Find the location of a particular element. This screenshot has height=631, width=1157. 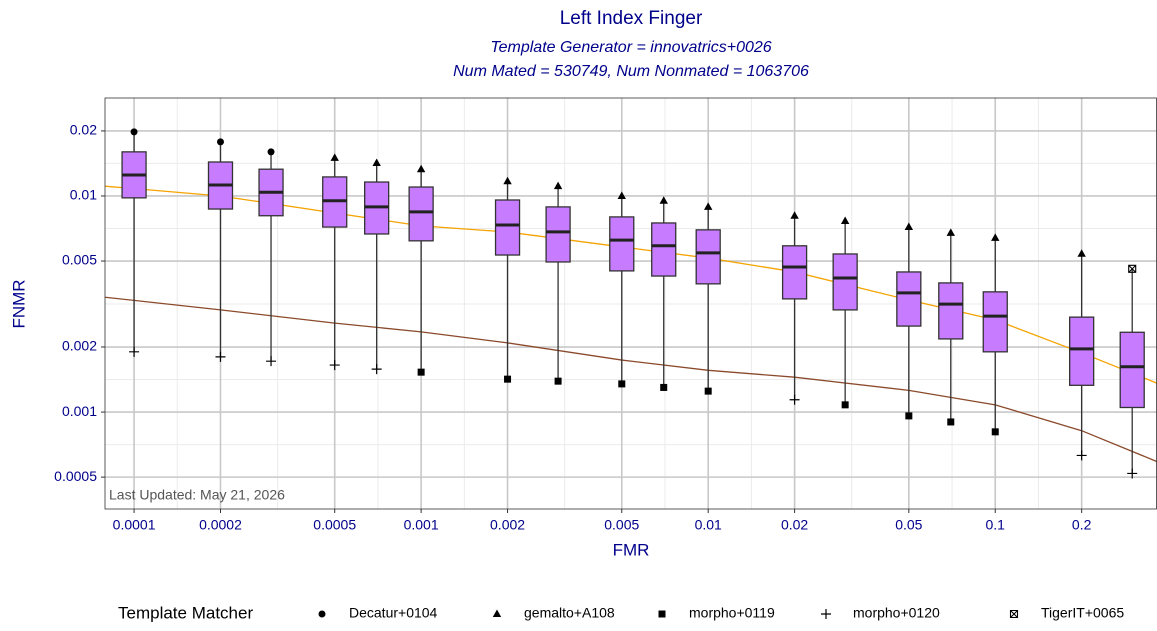

legend-item: morpho+0119 is located at coordinates (716, 613).